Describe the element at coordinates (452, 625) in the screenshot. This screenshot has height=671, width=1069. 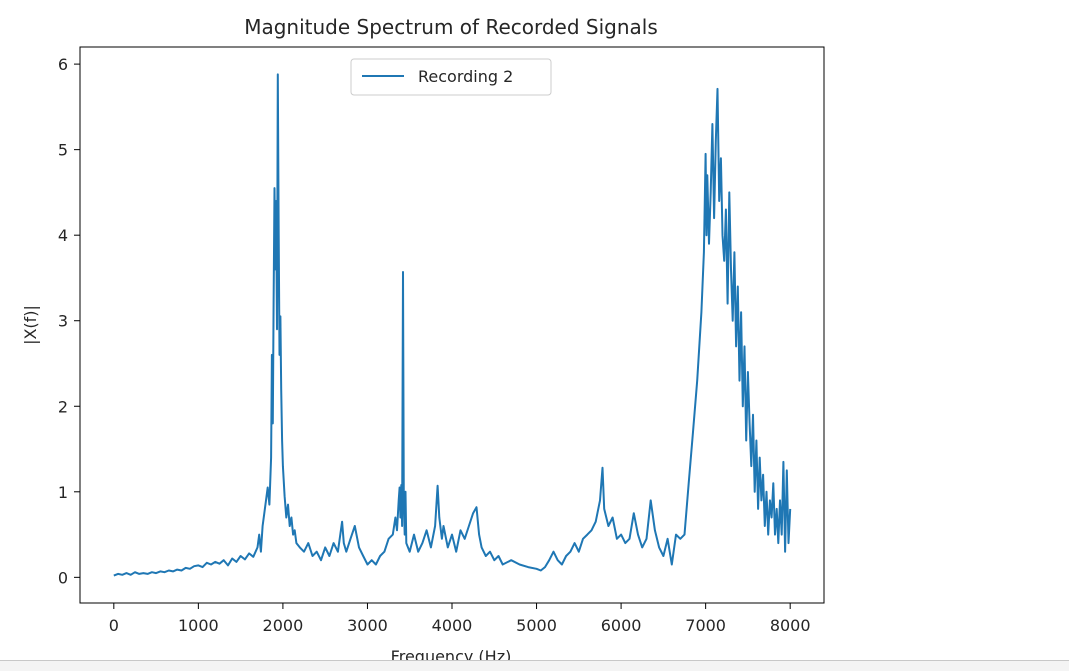
I see `x-tick-label: 4000` at that location.